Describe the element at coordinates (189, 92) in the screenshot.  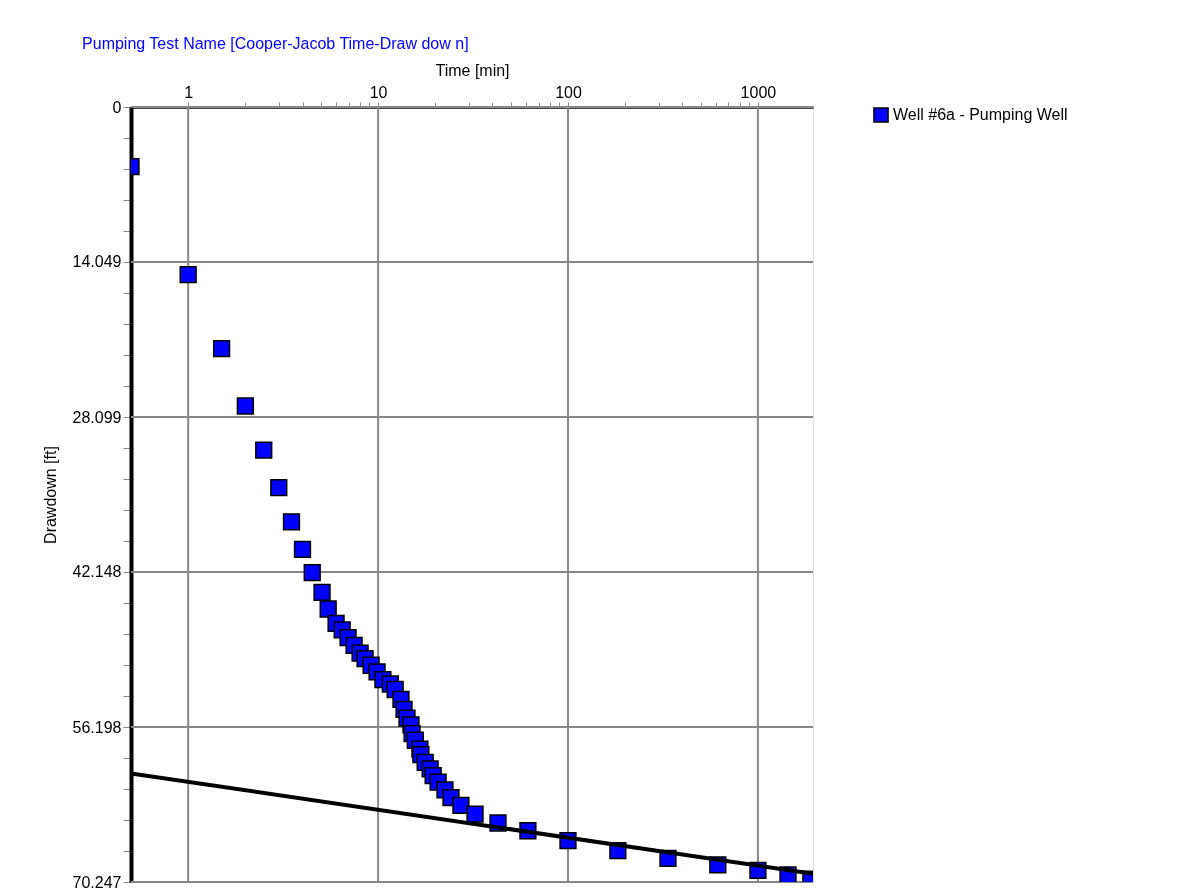
I see `x-tick-label: 1` at that location.